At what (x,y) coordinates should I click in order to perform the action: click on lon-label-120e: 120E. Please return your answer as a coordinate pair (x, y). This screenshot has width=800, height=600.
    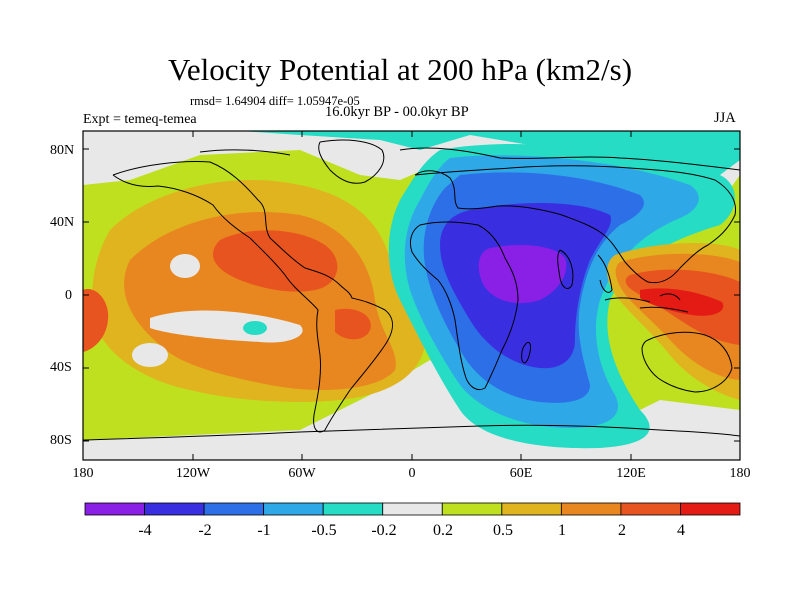
    Looking at the image, I should click on (631, 473).